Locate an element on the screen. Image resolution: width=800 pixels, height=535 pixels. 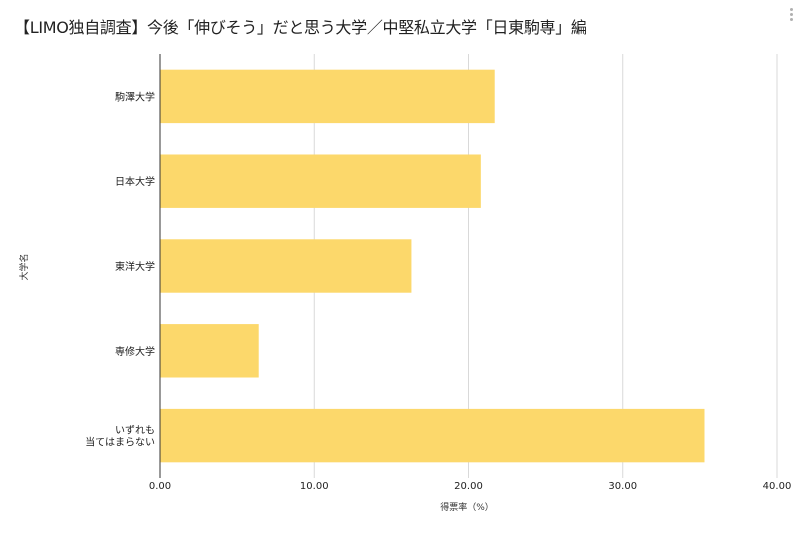
x-tick-label: 40.00 is located at coordinates (777, 486).